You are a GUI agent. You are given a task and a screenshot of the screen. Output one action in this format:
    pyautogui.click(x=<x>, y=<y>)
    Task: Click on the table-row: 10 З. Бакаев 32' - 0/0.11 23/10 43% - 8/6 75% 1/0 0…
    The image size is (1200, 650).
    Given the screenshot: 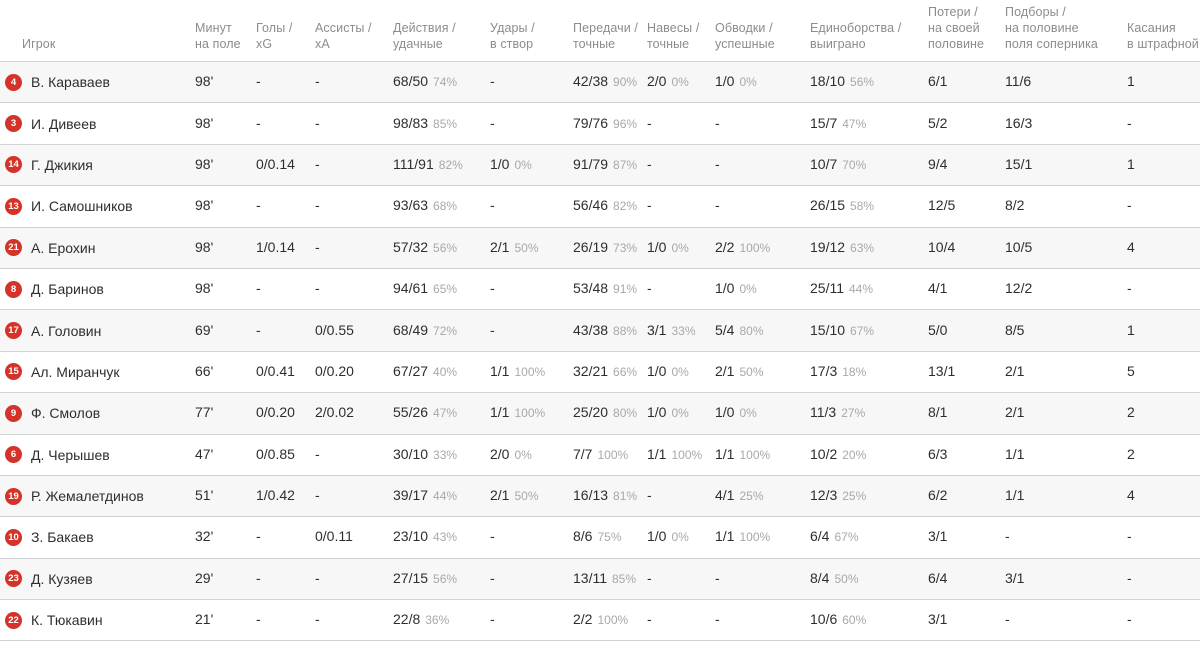 What is the action you would take?
    pyautogui.click(x=600, y=538)
    